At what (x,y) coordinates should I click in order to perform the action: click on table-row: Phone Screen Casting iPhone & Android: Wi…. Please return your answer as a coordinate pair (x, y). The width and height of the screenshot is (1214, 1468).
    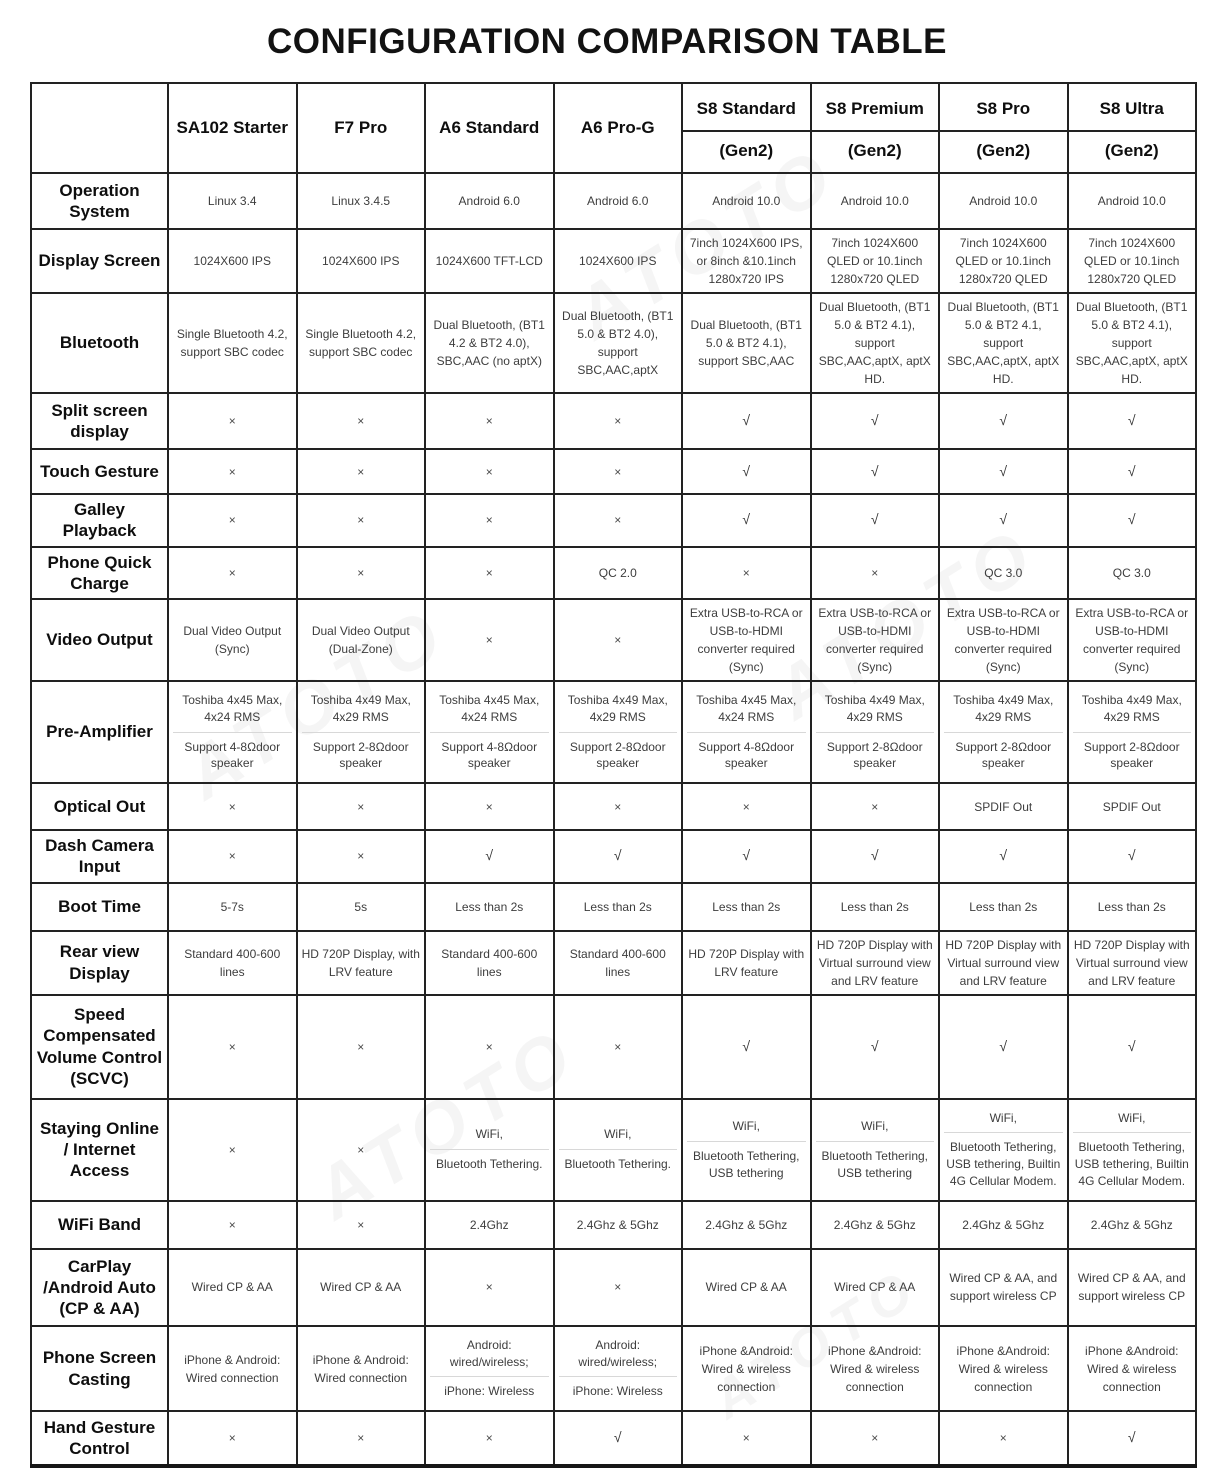
    Looking at the image, I should click on (613, 1368).